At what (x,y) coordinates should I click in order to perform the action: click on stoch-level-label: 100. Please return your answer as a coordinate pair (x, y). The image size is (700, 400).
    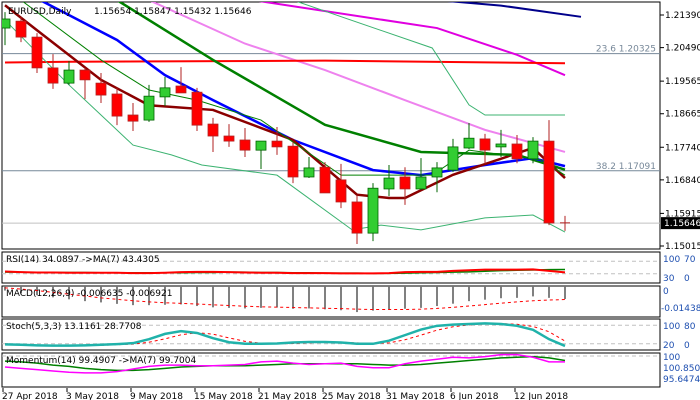
    Looking at the image, I should click on (671, 327).